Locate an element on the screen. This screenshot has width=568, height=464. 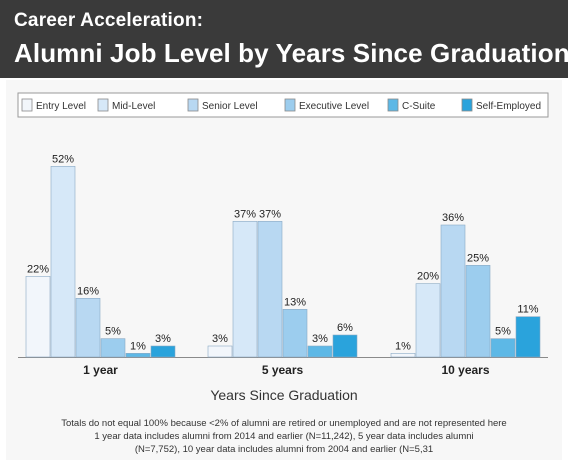
bar-executive-level-5-years is located at coordinates (295, 333).